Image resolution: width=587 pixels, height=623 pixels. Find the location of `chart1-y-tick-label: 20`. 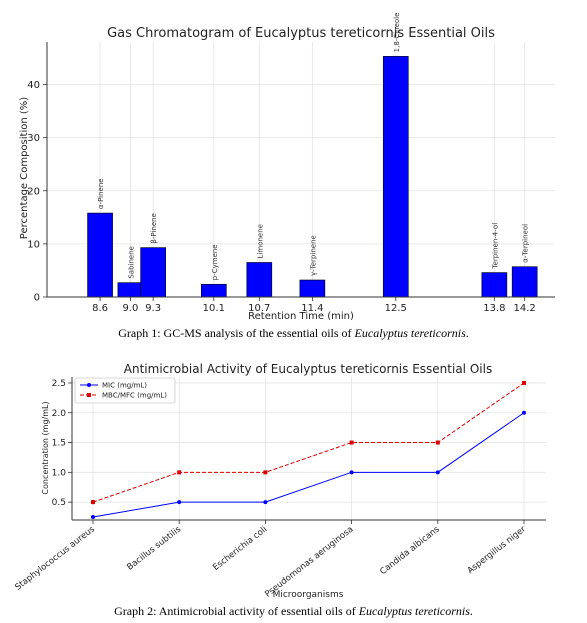

chart1-y-tick-label: 20 is located at coordinates (33, 191).